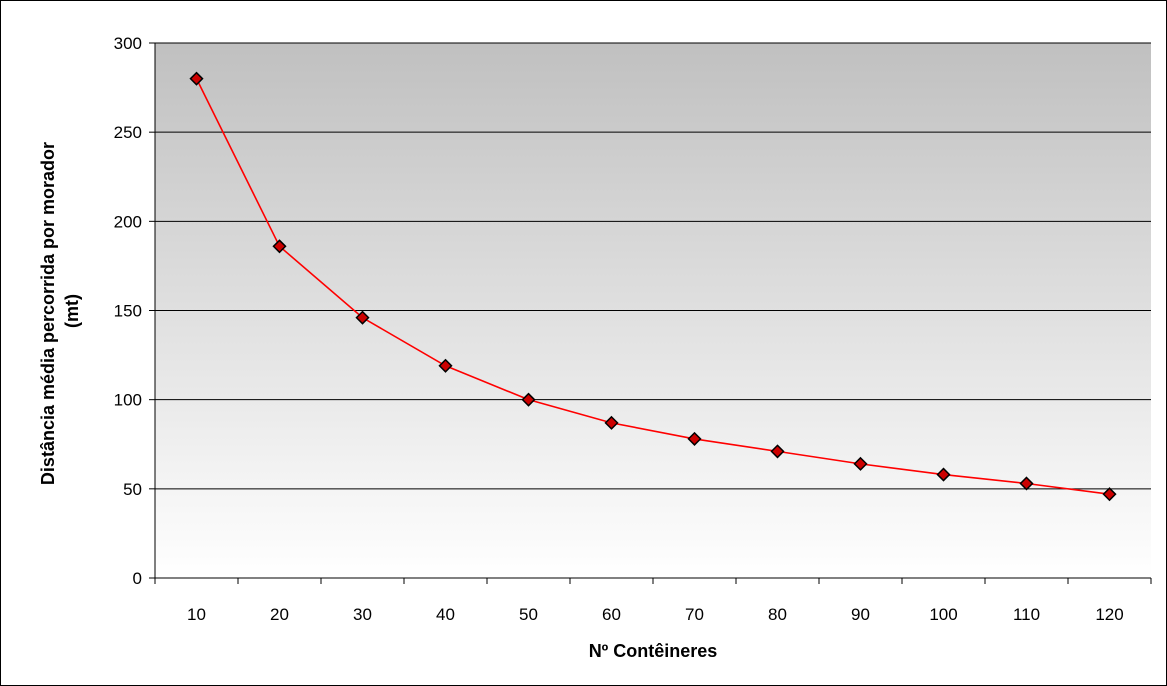  Describe the element at coordinates (128, 132) in the screenshot. I see `y-tick-label-250: 250` at that location.